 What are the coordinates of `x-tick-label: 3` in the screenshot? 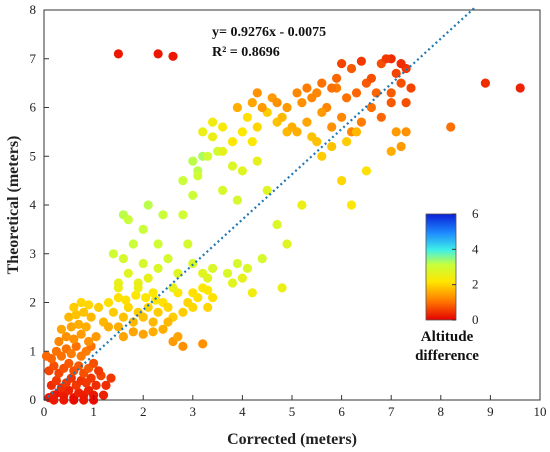 It's located at (193, 411).